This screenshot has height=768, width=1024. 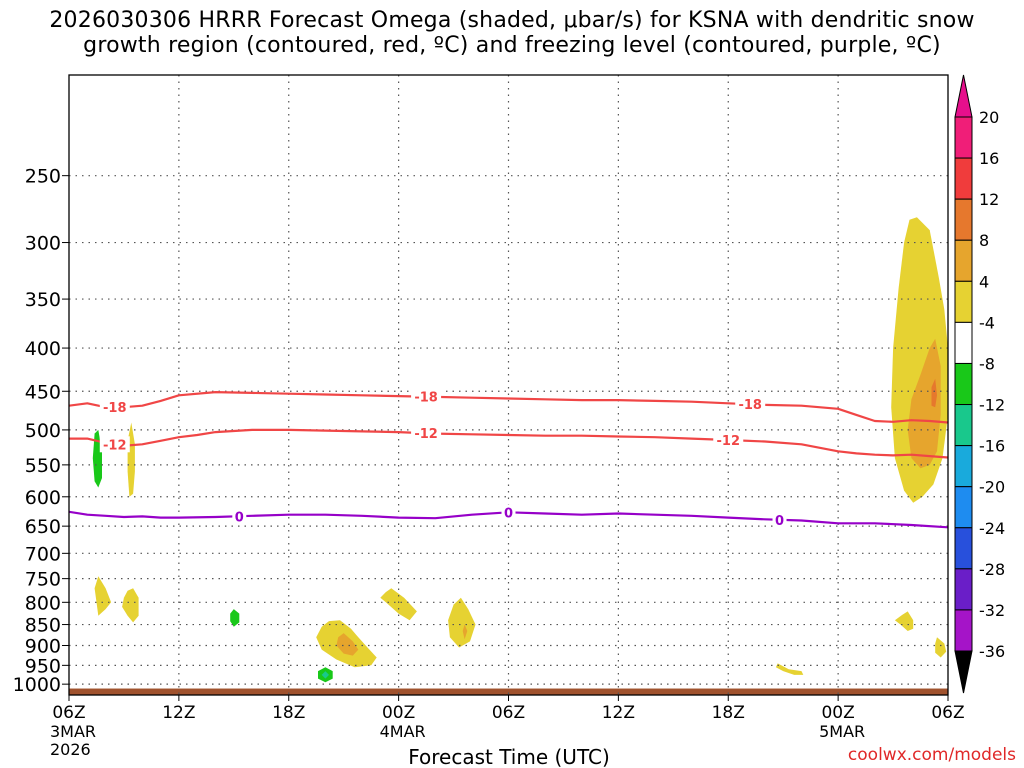 I want to click on colorbar-label-10: -24, so click(x=992, y=528).